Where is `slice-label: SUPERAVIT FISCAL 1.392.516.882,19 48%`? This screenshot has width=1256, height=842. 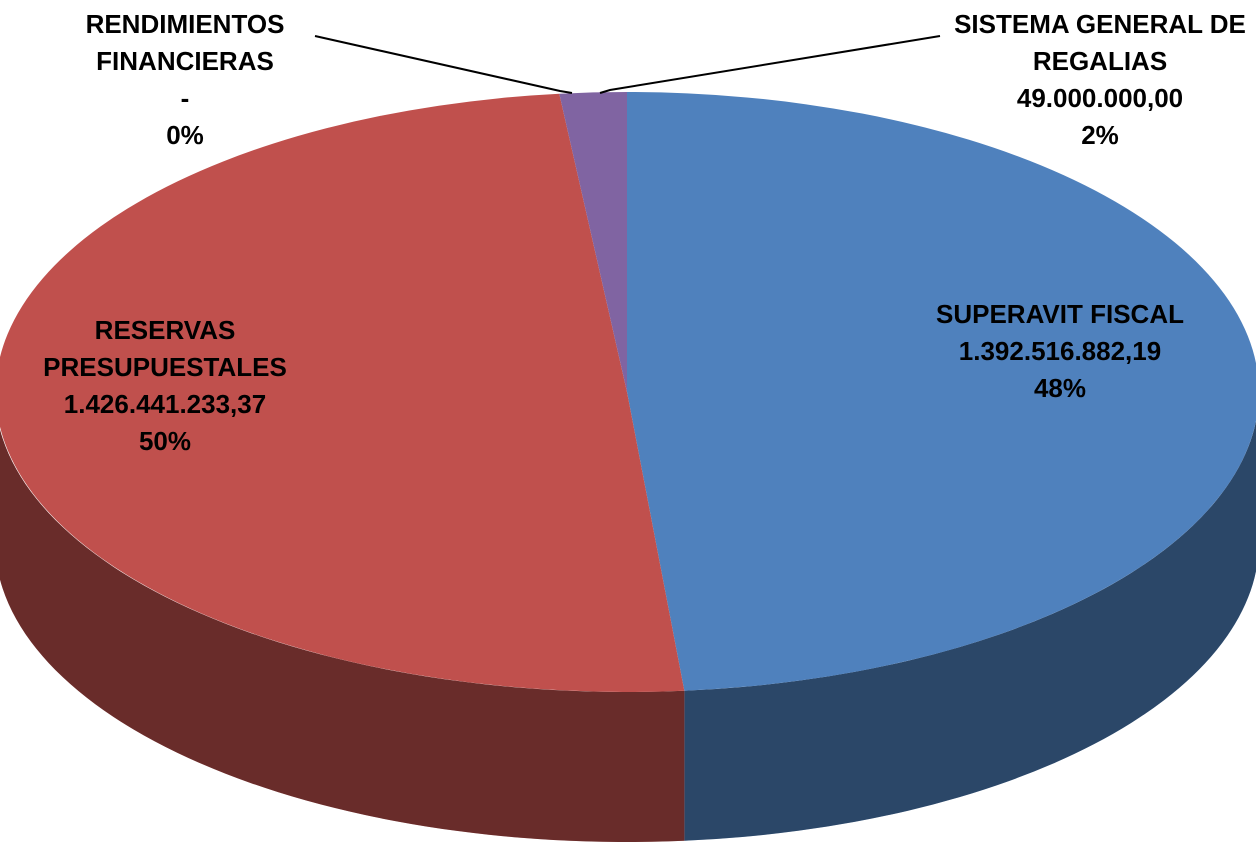 slice-label: SUPERAVIT FISCAL 1.392.516.882,19 48% is located at coordinates (1060, 351).